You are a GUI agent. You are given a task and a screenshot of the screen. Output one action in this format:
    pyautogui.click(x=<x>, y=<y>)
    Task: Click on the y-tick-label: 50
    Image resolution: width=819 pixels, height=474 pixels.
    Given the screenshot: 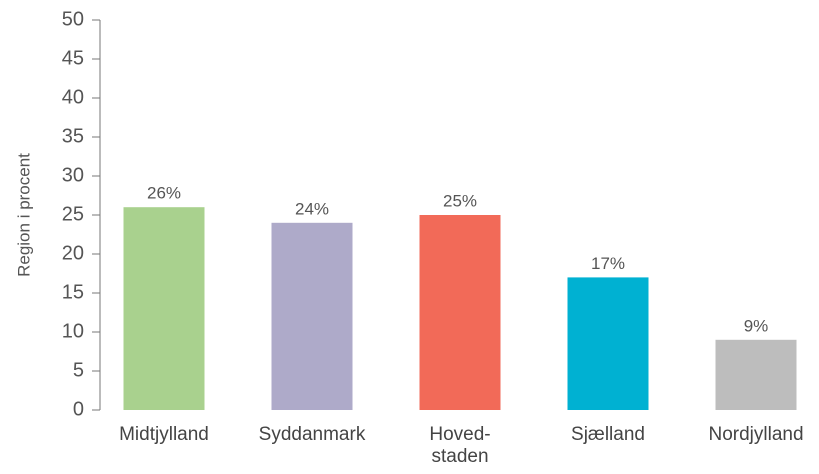 What is the action you would take?
    pyautogui.click(x=73, y=19)
    